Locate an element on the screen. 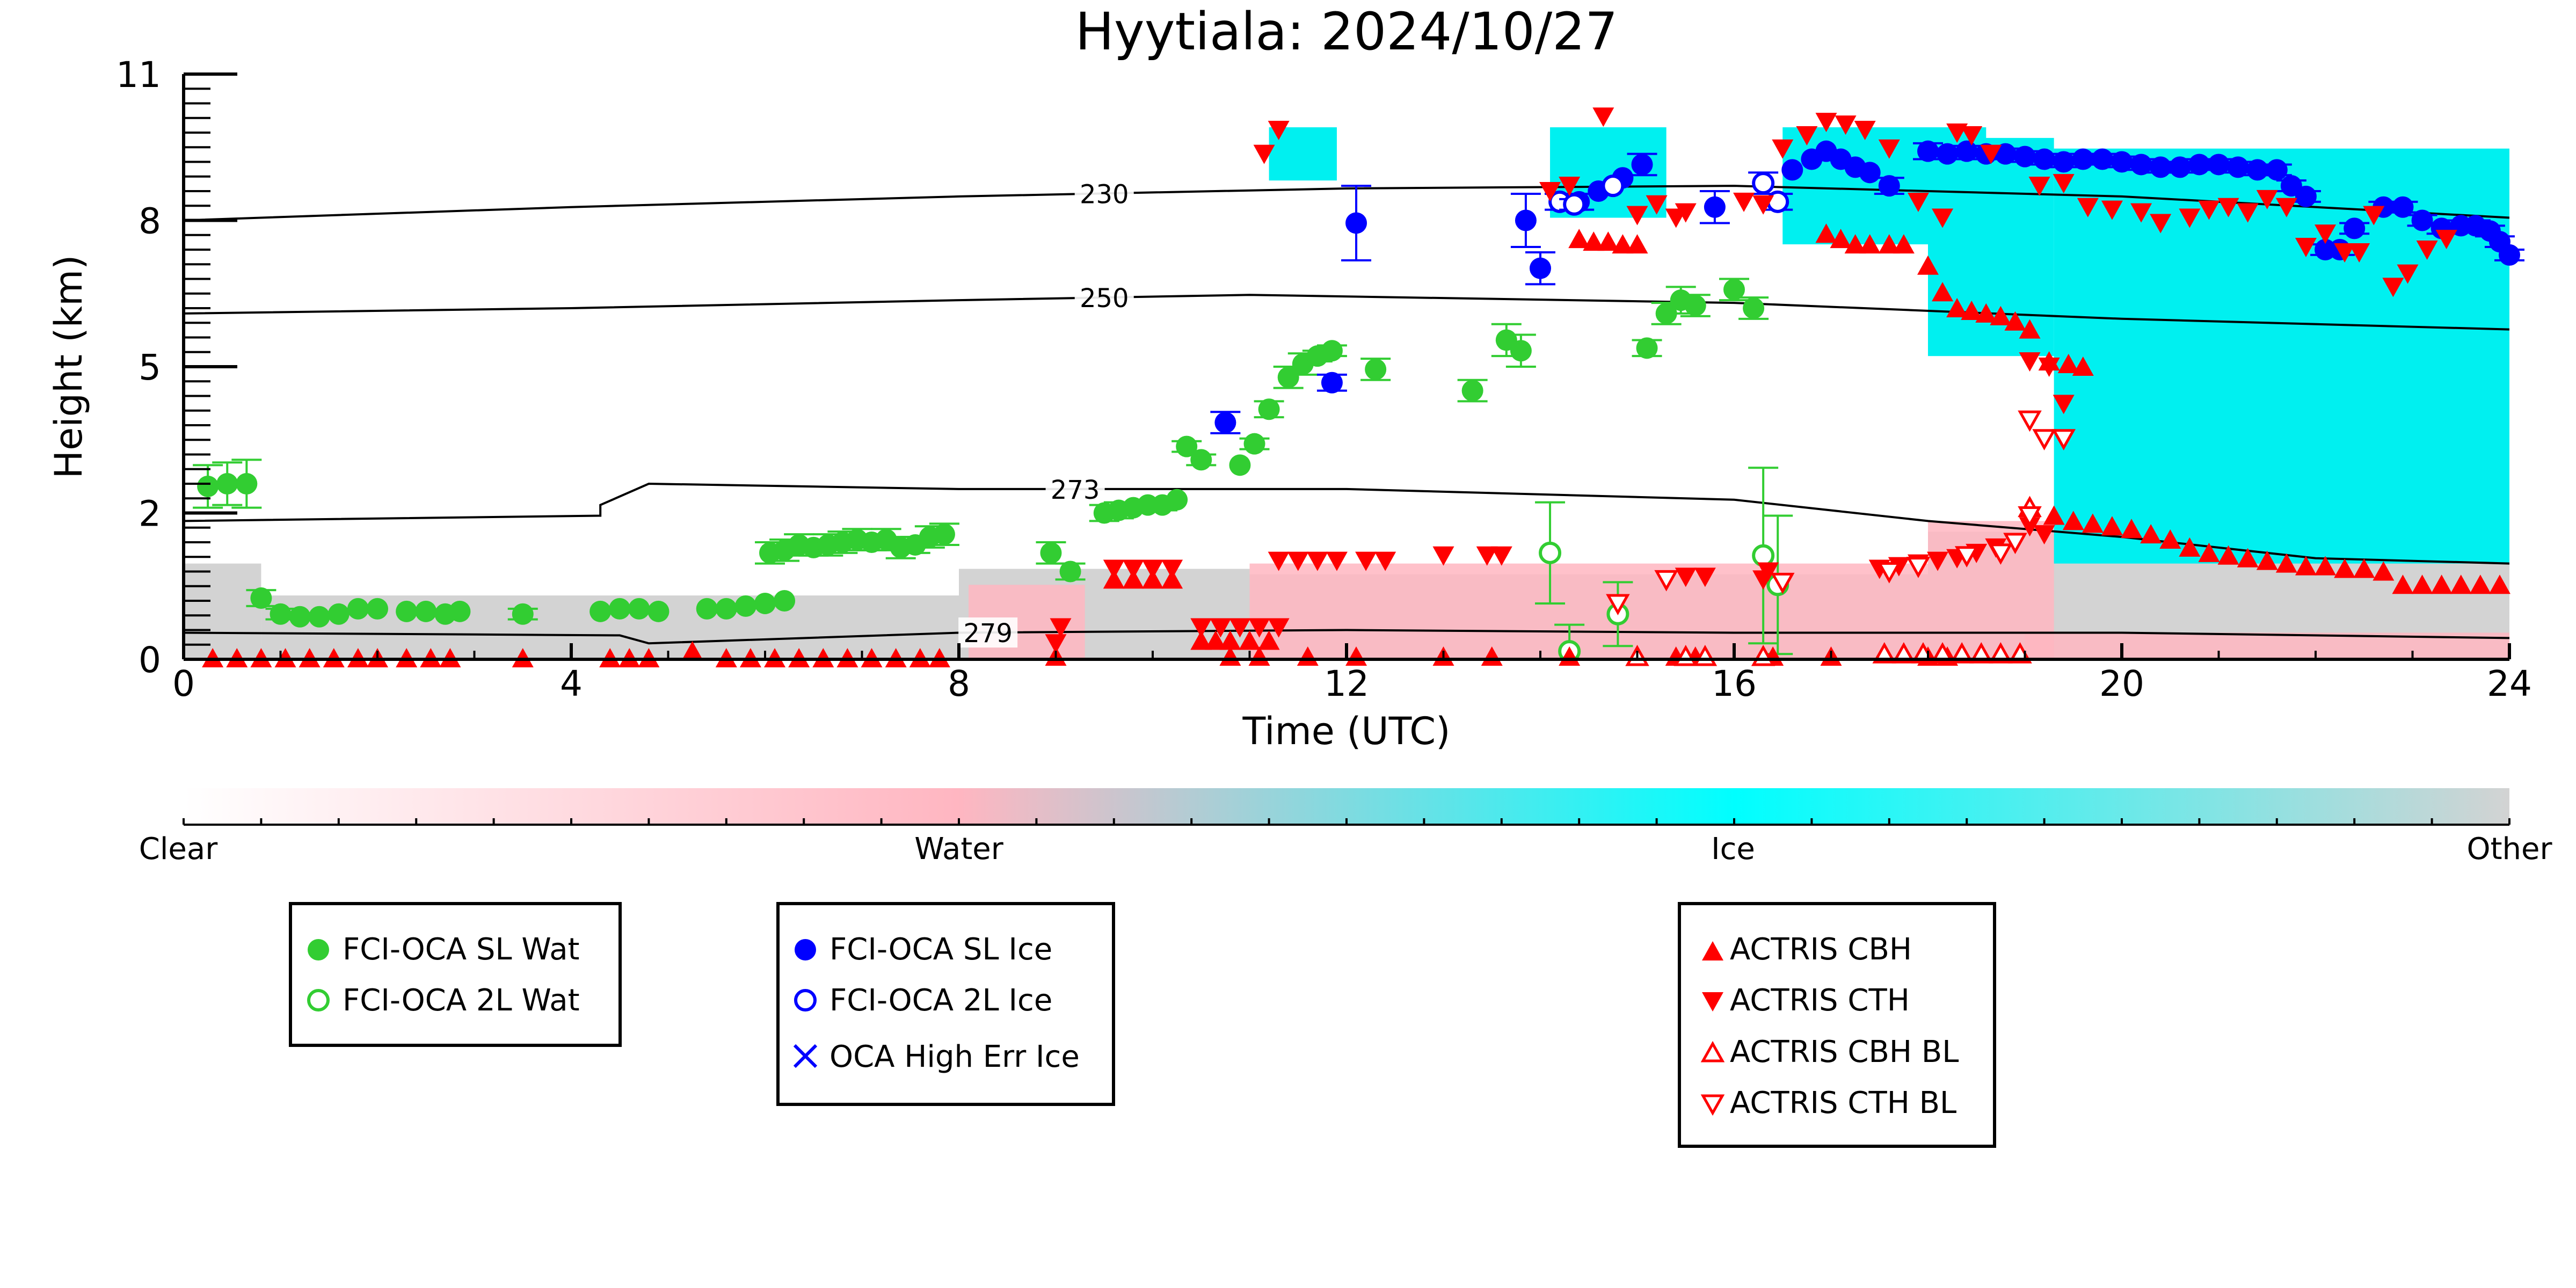  colorbar-label-water: Water is located at coordinates (959, 849).